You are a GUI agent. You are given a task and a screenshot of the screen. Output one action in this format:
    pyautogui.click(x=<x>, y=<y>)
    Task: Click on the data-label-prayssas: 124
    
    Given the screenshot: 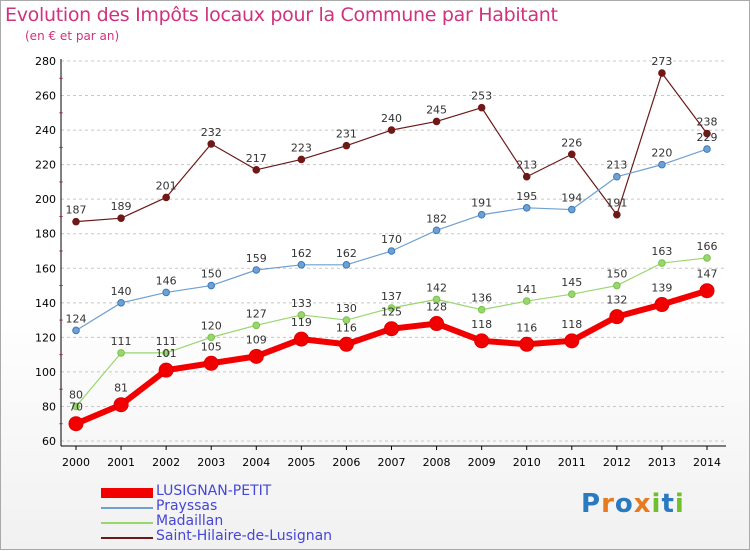 What is the action you would take?
    pyautogui.click(x=76, y=318)
    